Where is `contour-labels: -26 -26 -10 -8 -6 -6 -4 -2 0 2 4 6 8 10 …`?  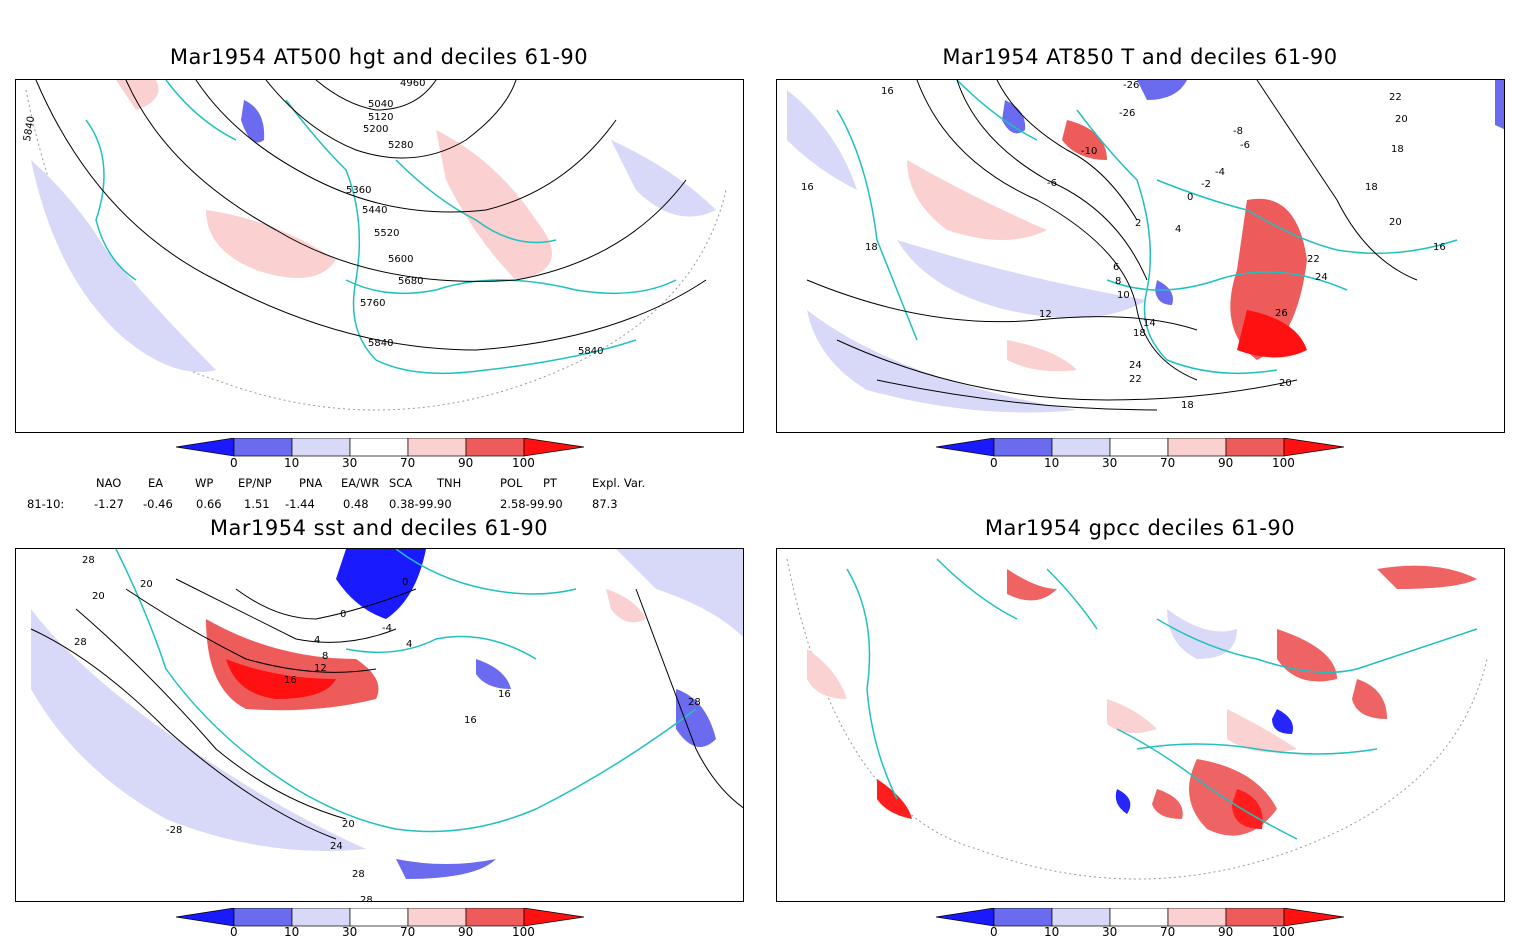
contour-labels: -26 -26 -10 -8 -6 -6 -4 -2 0 2 4 6 8 10 … is located at coordinates (1123, 245).